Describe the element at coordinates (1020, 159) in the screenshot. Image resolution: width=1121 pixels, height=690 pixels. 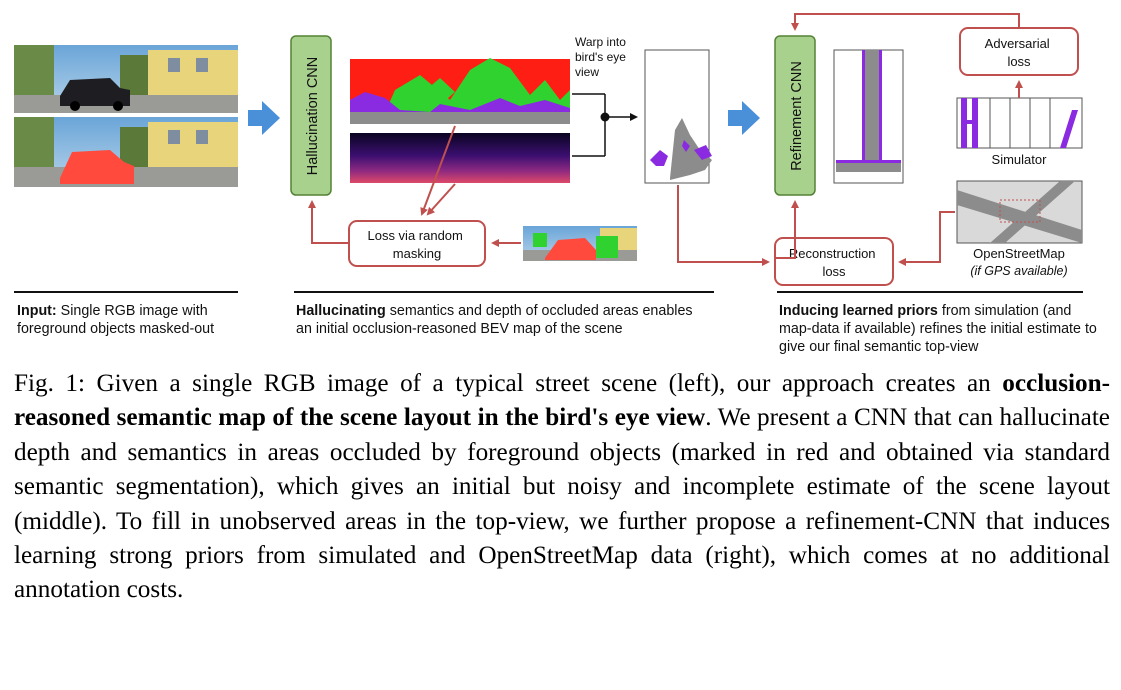
I see `simulator-label: Simulator` at that location.